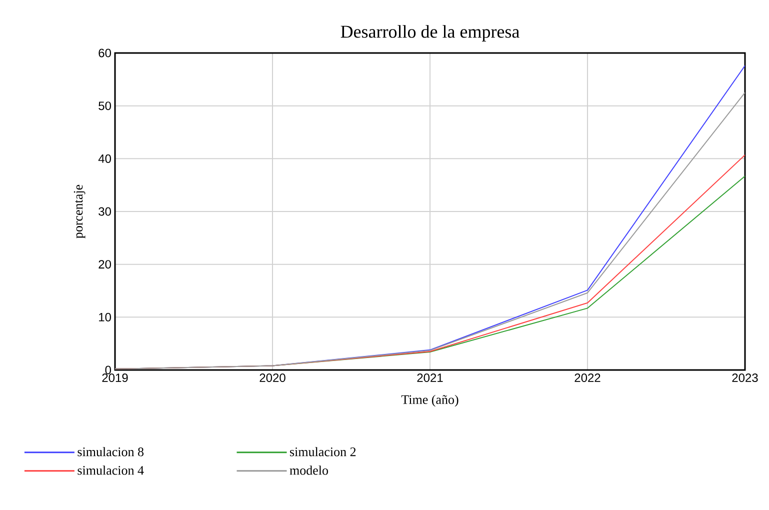  What do you see at coordinates (587, 378) in the screenshot?
I see `x-tick-label: 2022` at bounding box center [587, 378].